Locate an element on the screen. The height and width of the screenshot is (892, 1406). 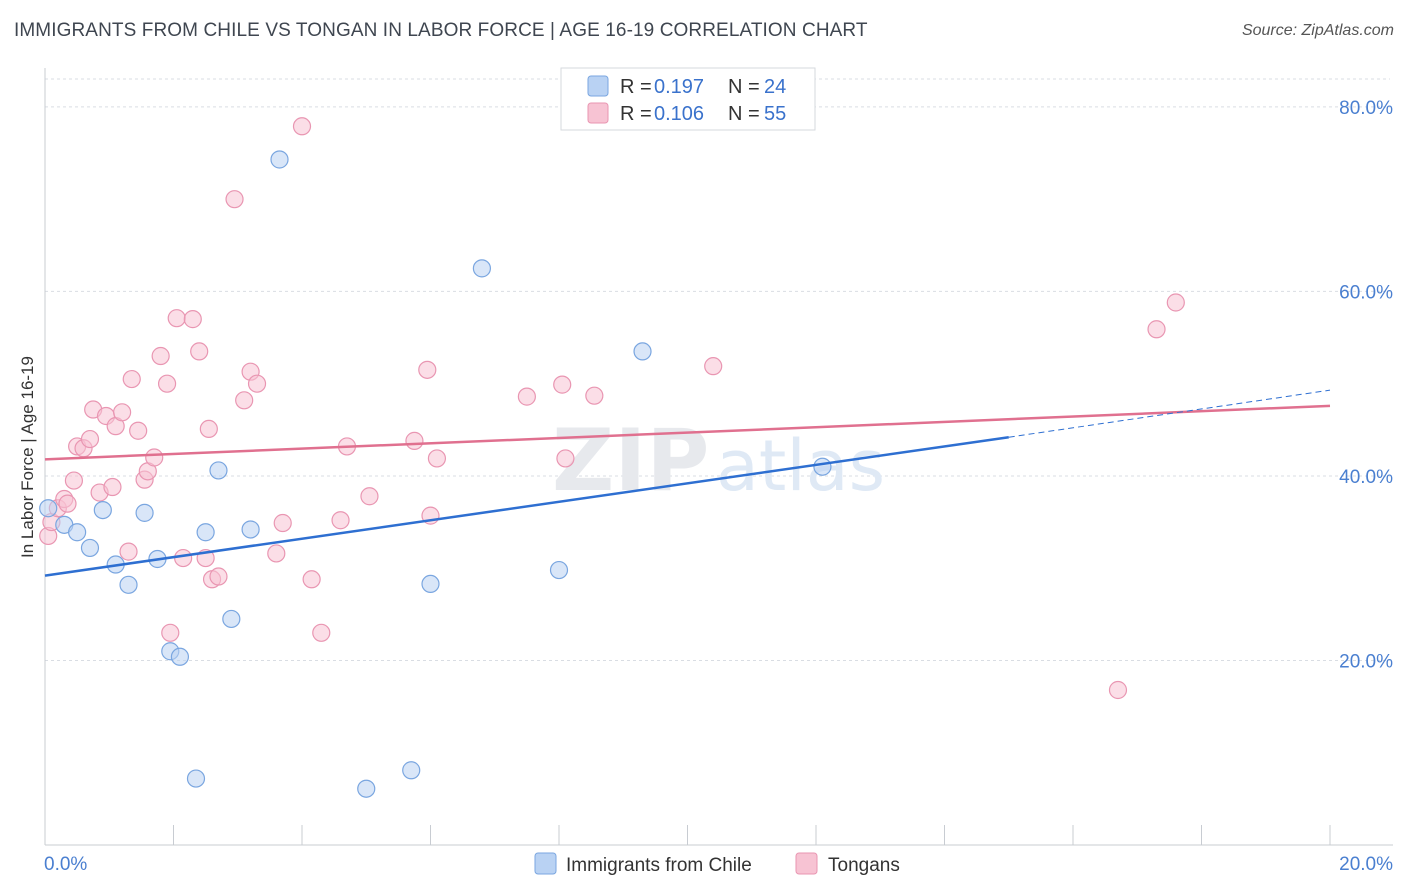
trend-line-tongan is located at coordinates (687, 432).